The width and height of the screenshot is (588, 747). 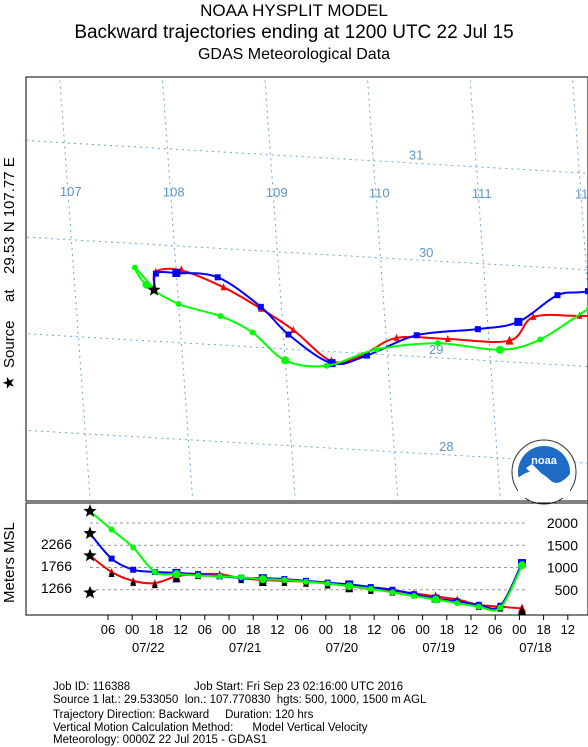 I want to click on date-label: 07/18, so click(x=535, y=647).